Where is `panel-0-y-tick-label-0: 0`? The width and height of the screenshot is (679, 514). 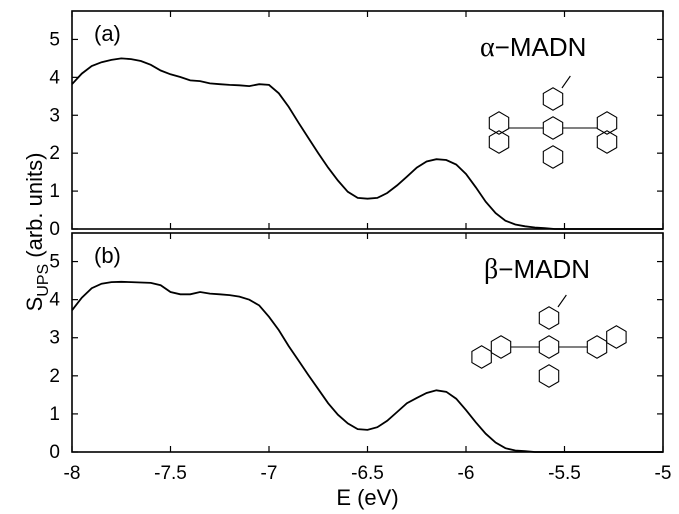 panel-0-y-tick-label-0: 0 is located at coordinates (54, 229).